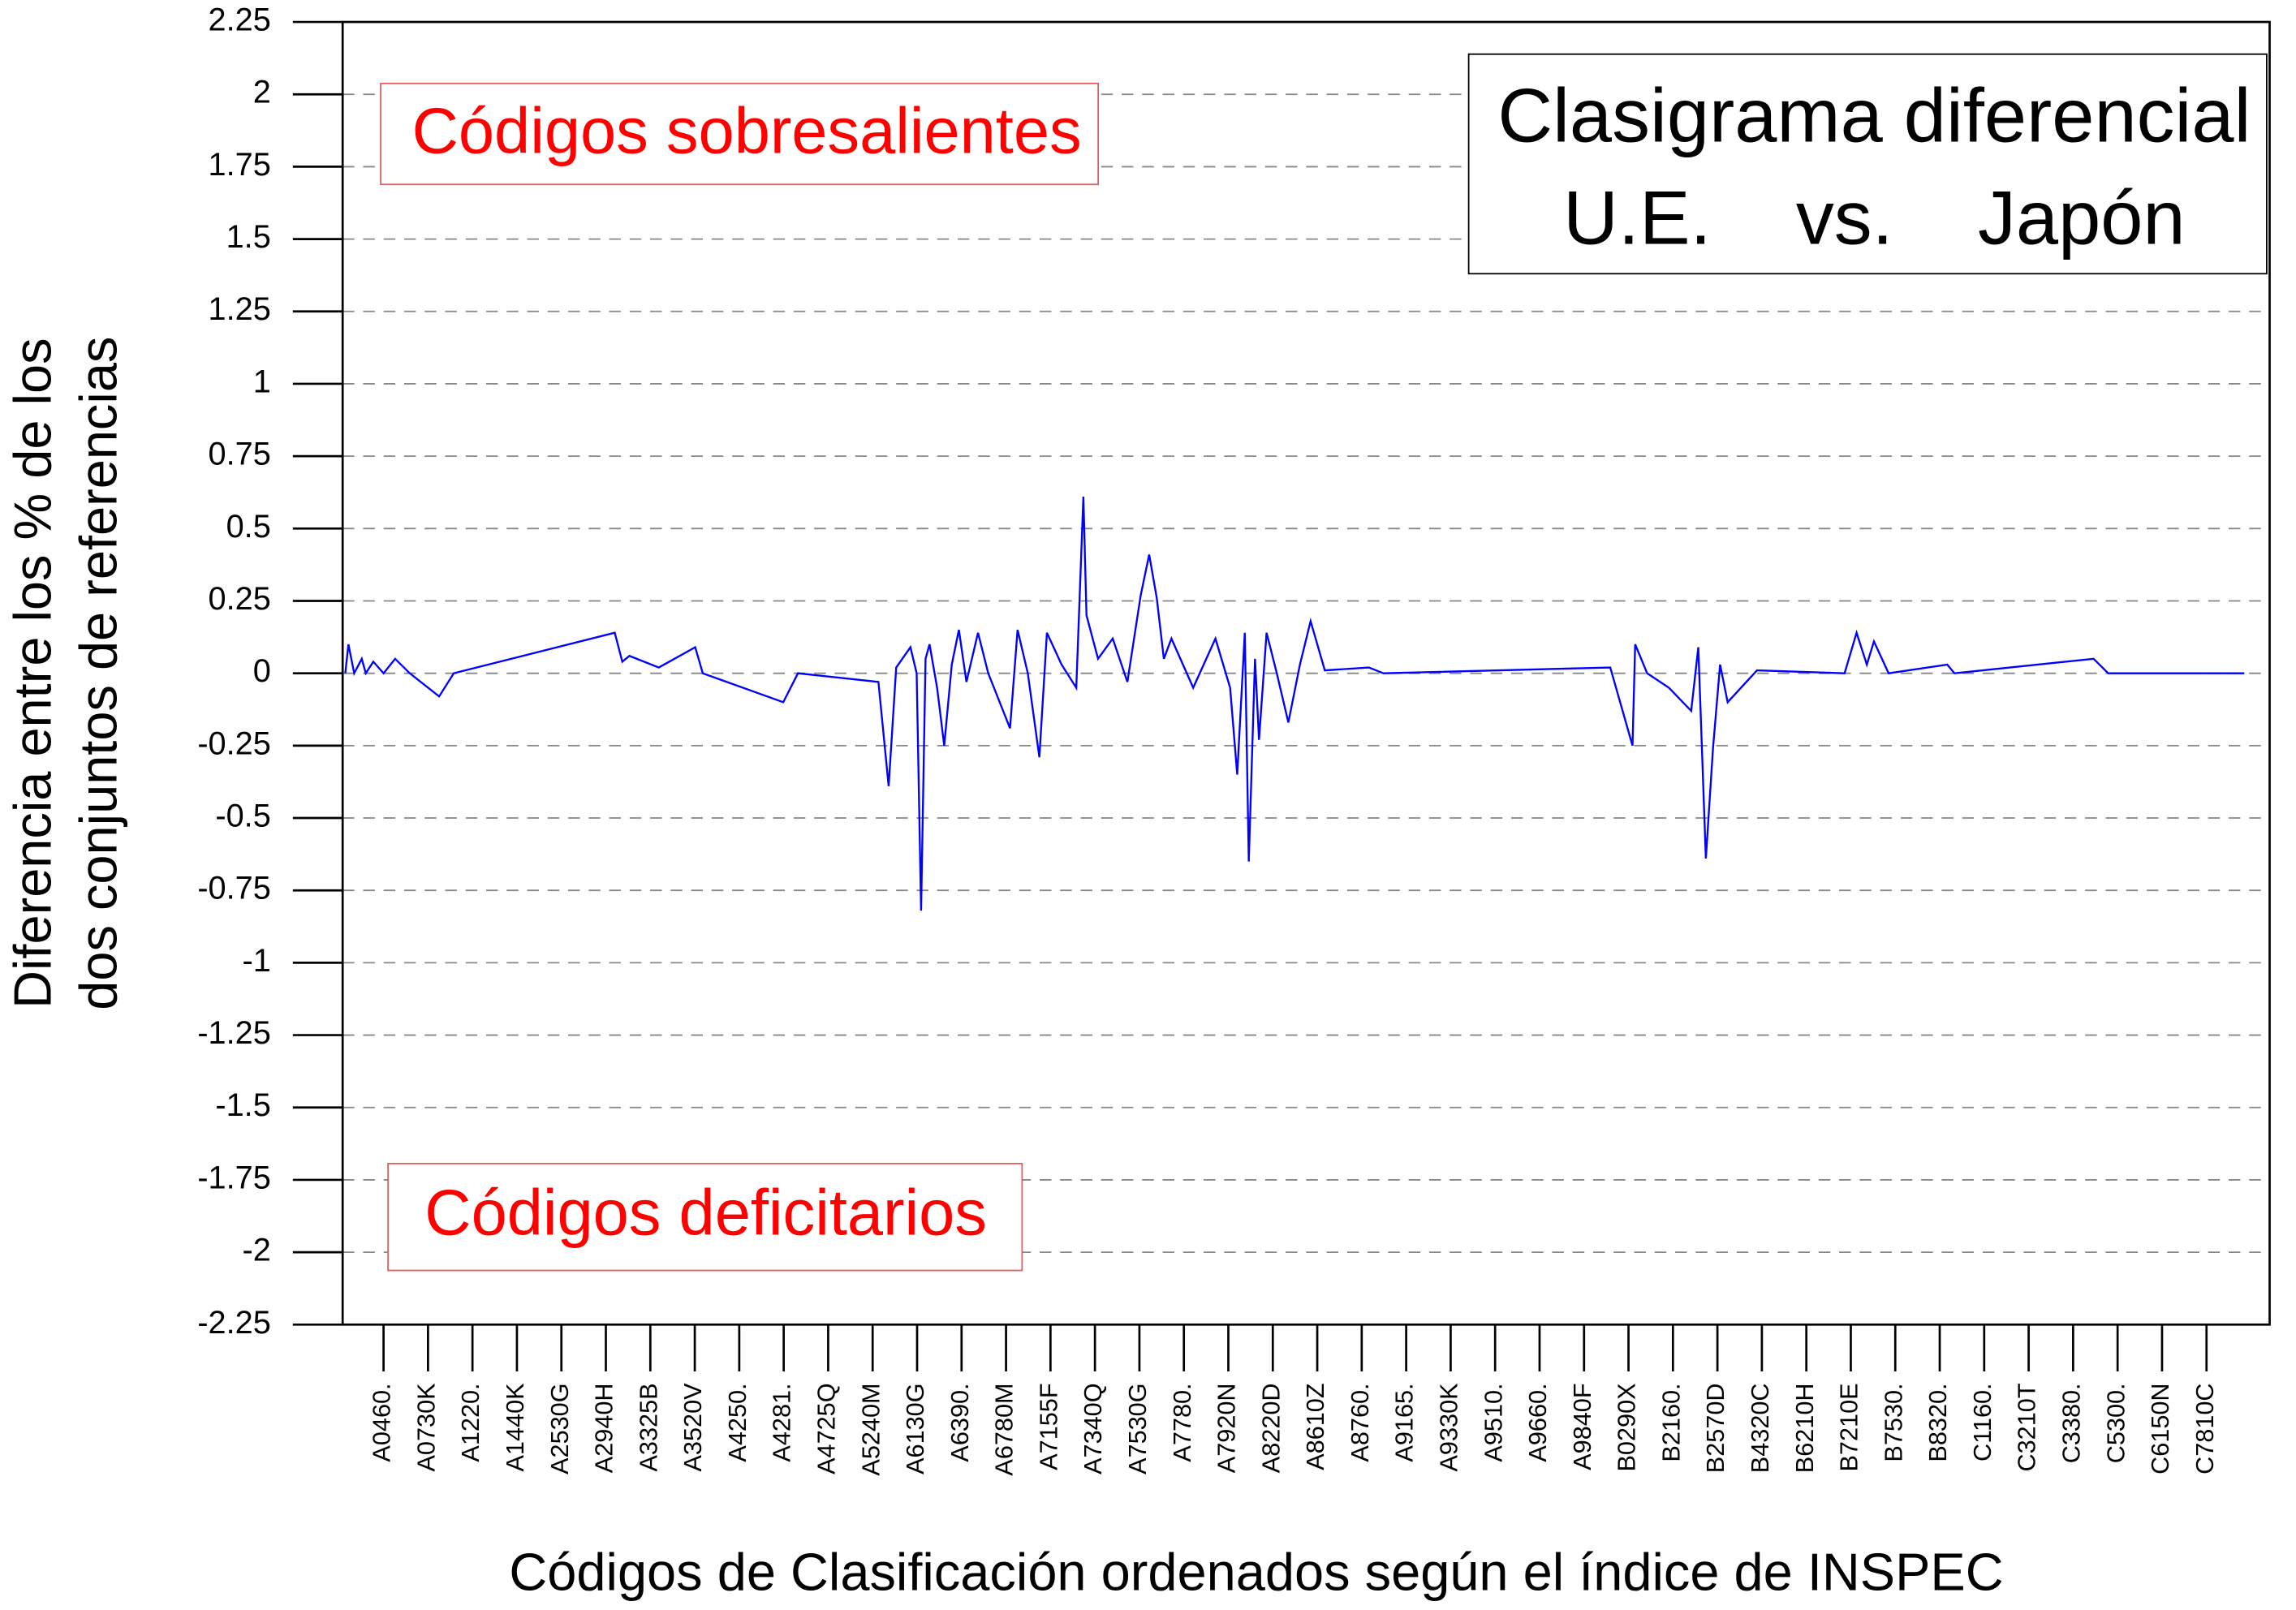 The width and height of the screenshot is (2296, 1610). I want to click on y-tick-label: 0.5, so click(249, 527).